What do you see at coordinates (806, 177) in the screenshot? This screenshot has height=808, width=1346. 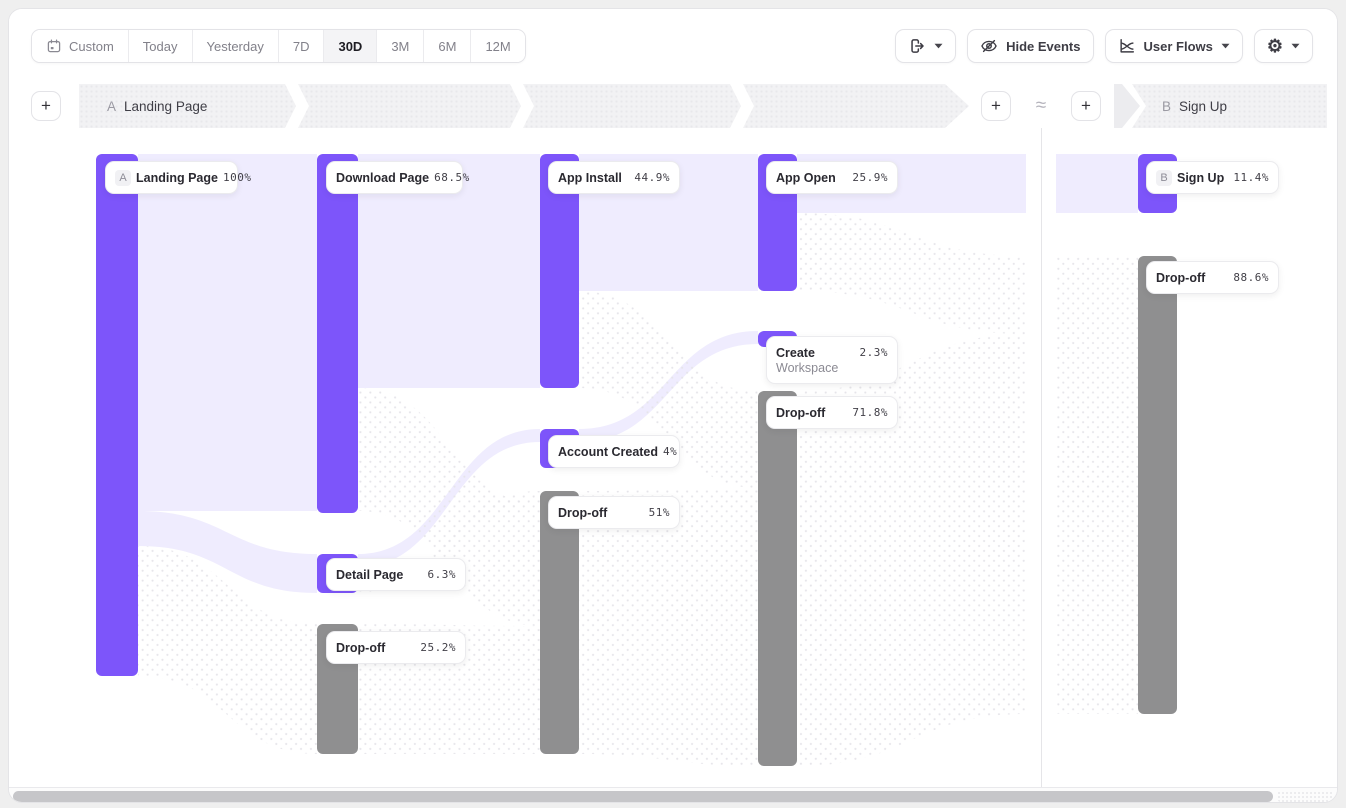 I see `node-name: App Open` at bounding box center [806, 177].